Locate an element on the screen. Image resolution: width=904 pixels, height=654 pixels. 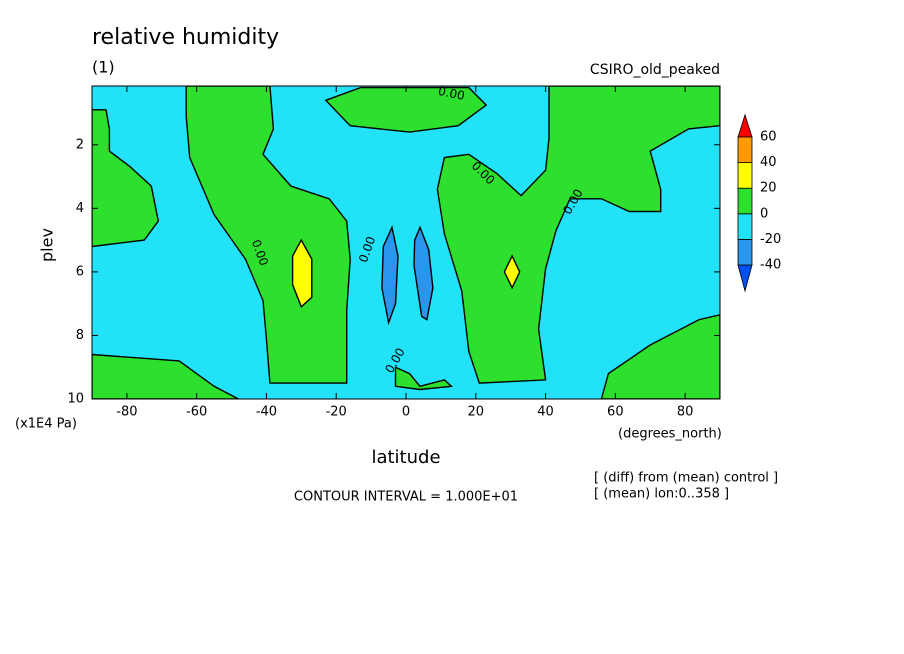
x-tick-label: 80 is located at coordinates (685, 412).